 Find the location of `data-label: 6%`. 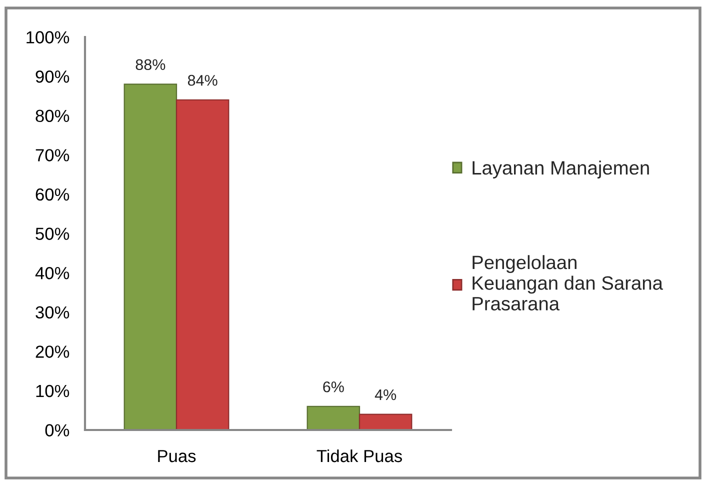

data-label: 6% is located at coordinates (333, 386).